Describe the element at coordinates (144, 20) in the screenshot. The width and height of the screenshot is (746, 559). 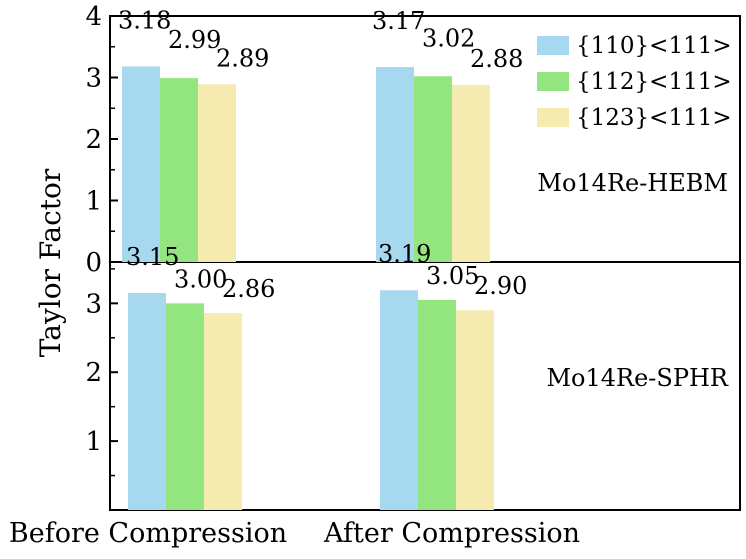
I see `bar-value-label: 3.18` at that location.